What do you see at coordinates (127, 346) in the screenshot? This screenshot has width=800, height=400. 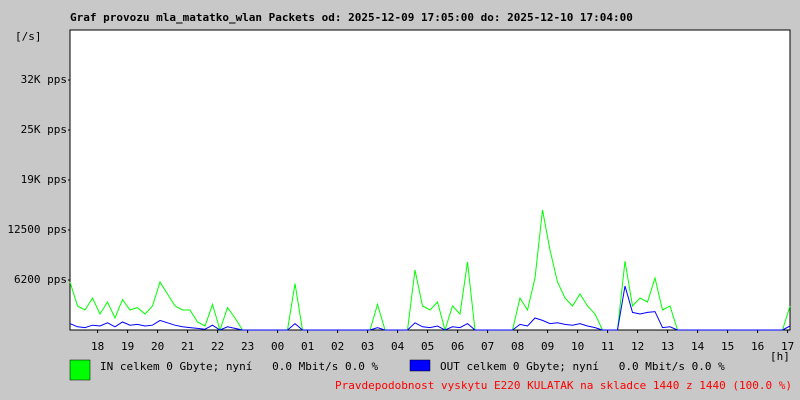 I see `x-tick-label: 19` at bounding box center [127, 346].